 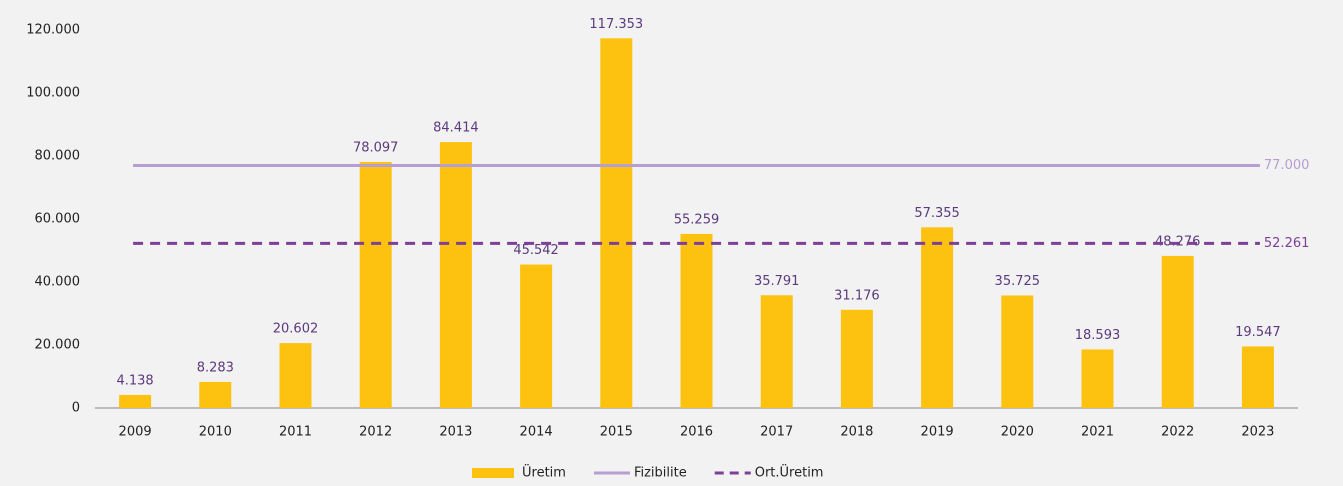 What do you see at coordinates (456, 128) in the screenshot?
I see `data-label: 84.414` at bounding box center [456, 128].